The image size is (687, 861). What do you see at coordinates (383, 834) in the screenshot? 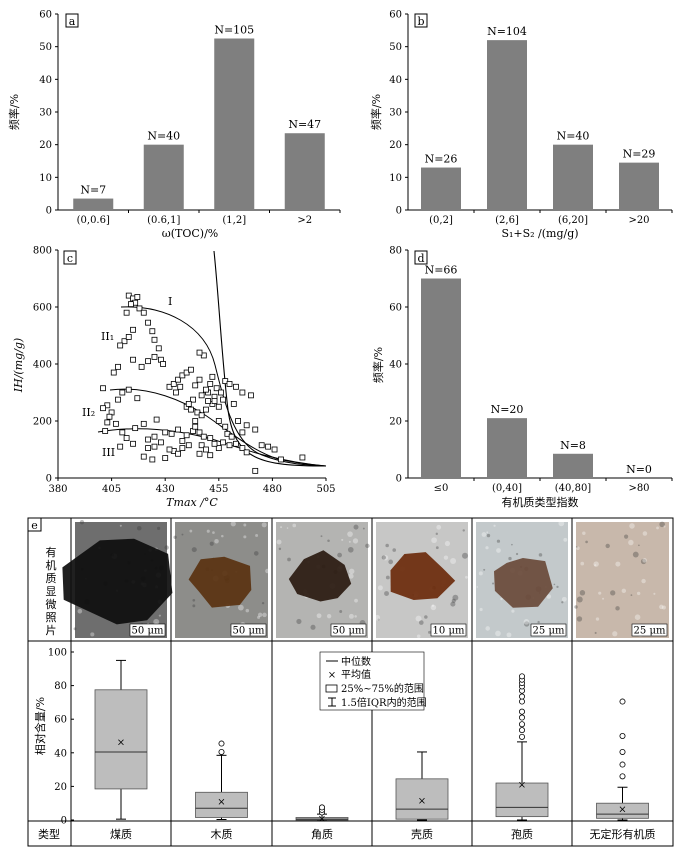
I see `panel-e-categories: 煤质 木质 角质 壳质 孢质 无定形有机质` at bounding box center [383, 834].